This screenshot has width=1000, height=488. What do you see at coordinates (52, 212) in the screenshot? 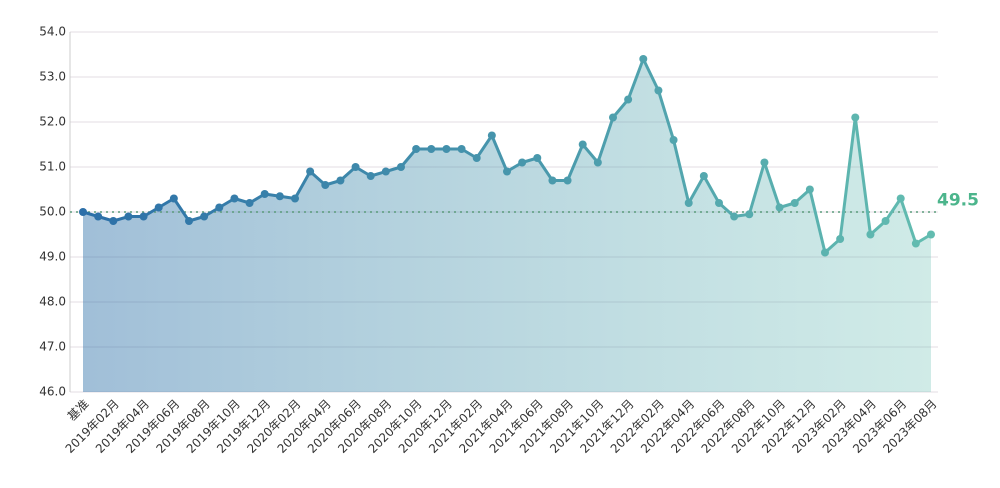
I see `y-tick-label: 50.0` at bounding box center [52, 212].